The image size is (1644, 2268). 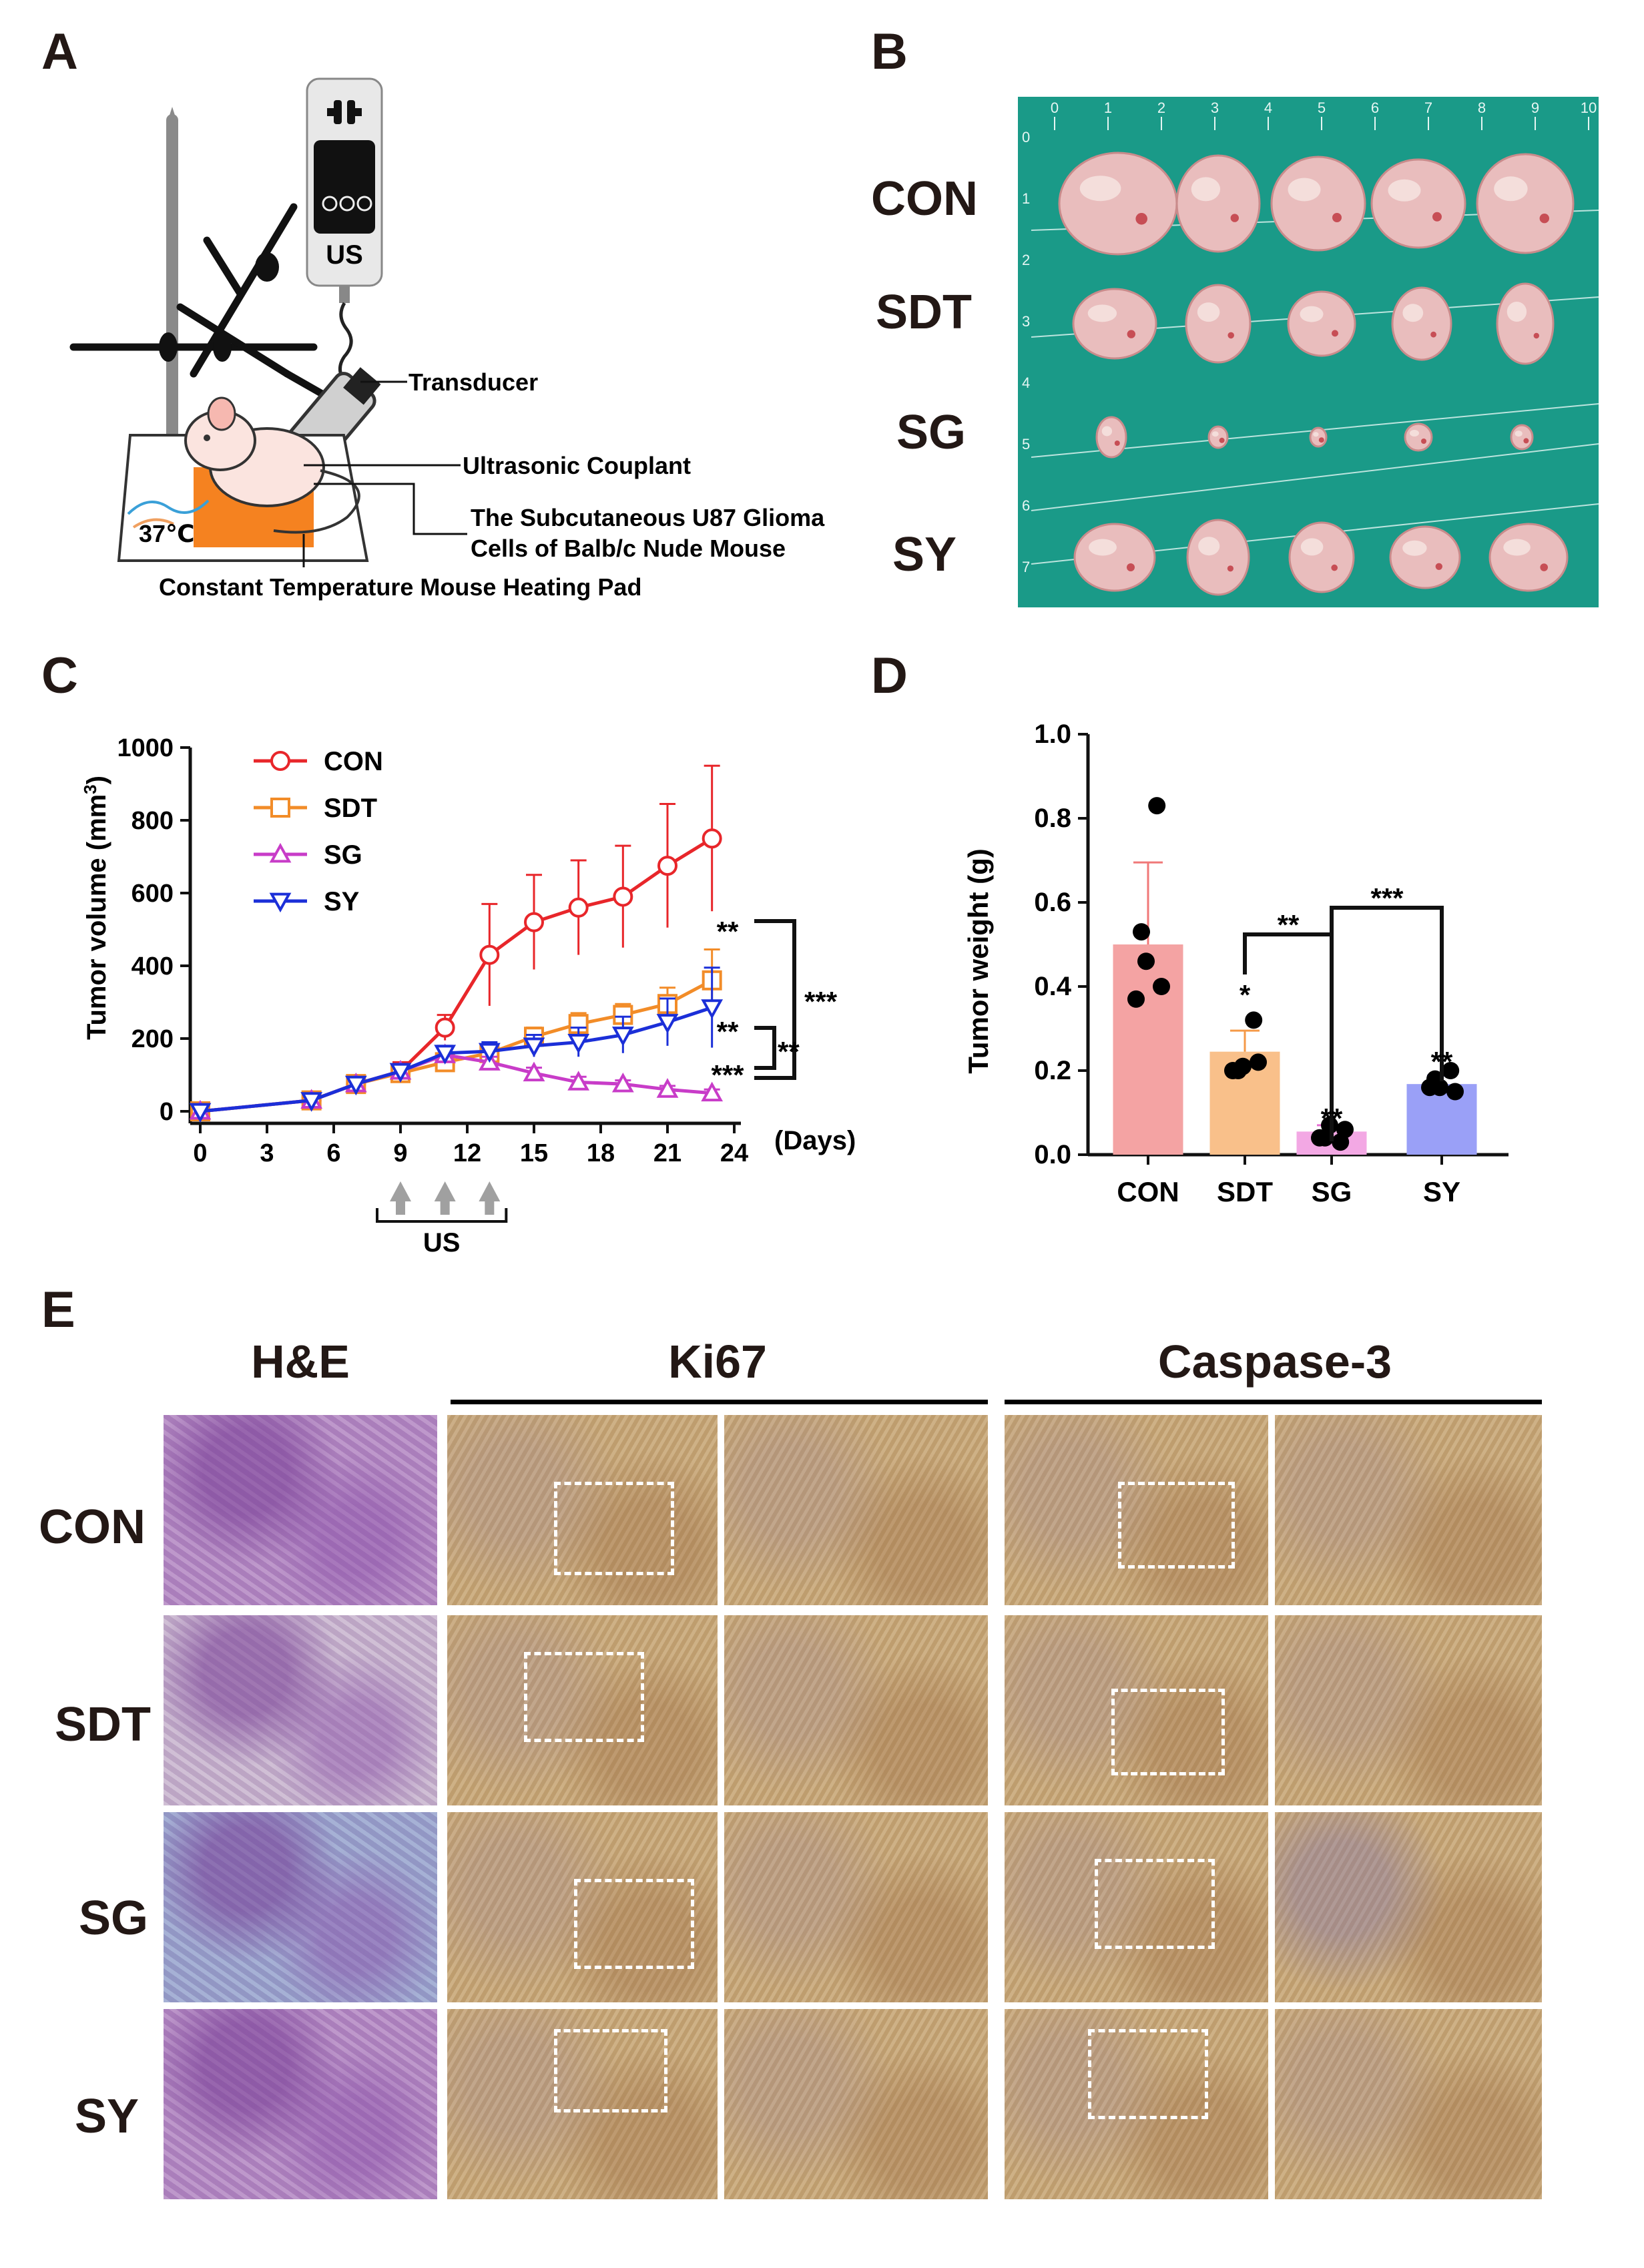 I want to click on ruler-tick: 9, so click(x=1535, y=107).